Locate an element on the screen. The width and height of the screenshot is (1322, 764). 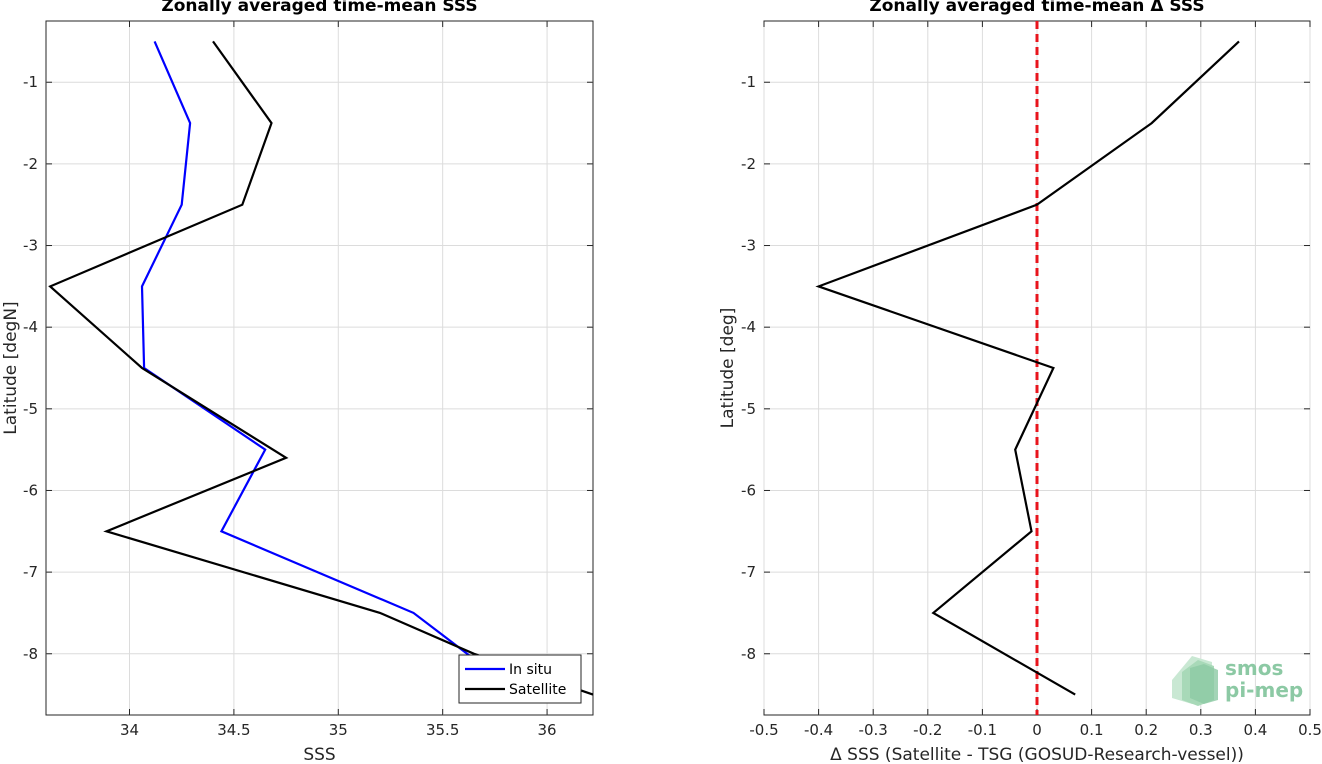
x-tick-label: 0.2 is located at coordinates (1146, 730).